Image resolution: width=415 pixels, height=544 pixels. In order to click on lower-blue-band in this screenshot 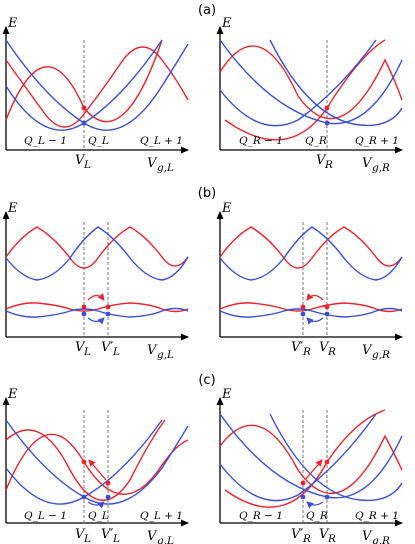, I will do `click(311, 312)`.